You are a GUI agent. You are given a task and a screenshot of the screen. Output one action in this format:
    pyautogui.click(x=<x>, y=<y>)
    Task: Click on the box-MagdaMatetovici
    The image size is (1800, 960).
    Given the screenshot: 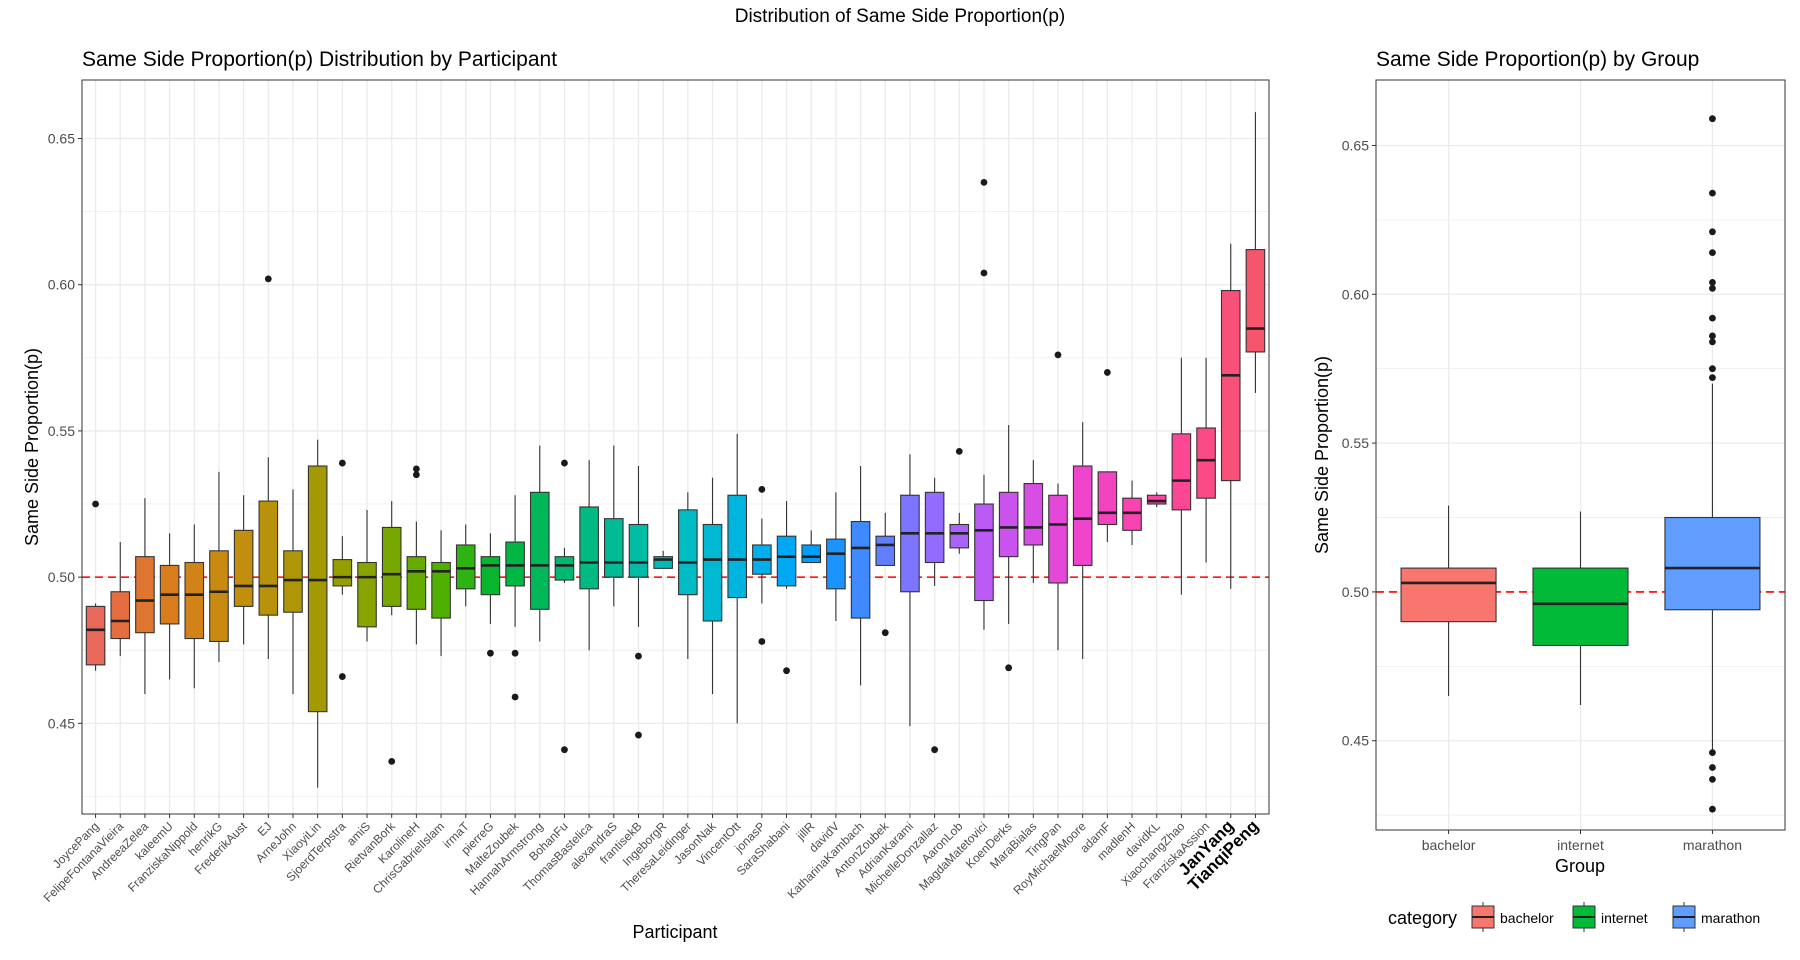 What is the action you would take?
    pyautogui.click(x=984, y=404)
    